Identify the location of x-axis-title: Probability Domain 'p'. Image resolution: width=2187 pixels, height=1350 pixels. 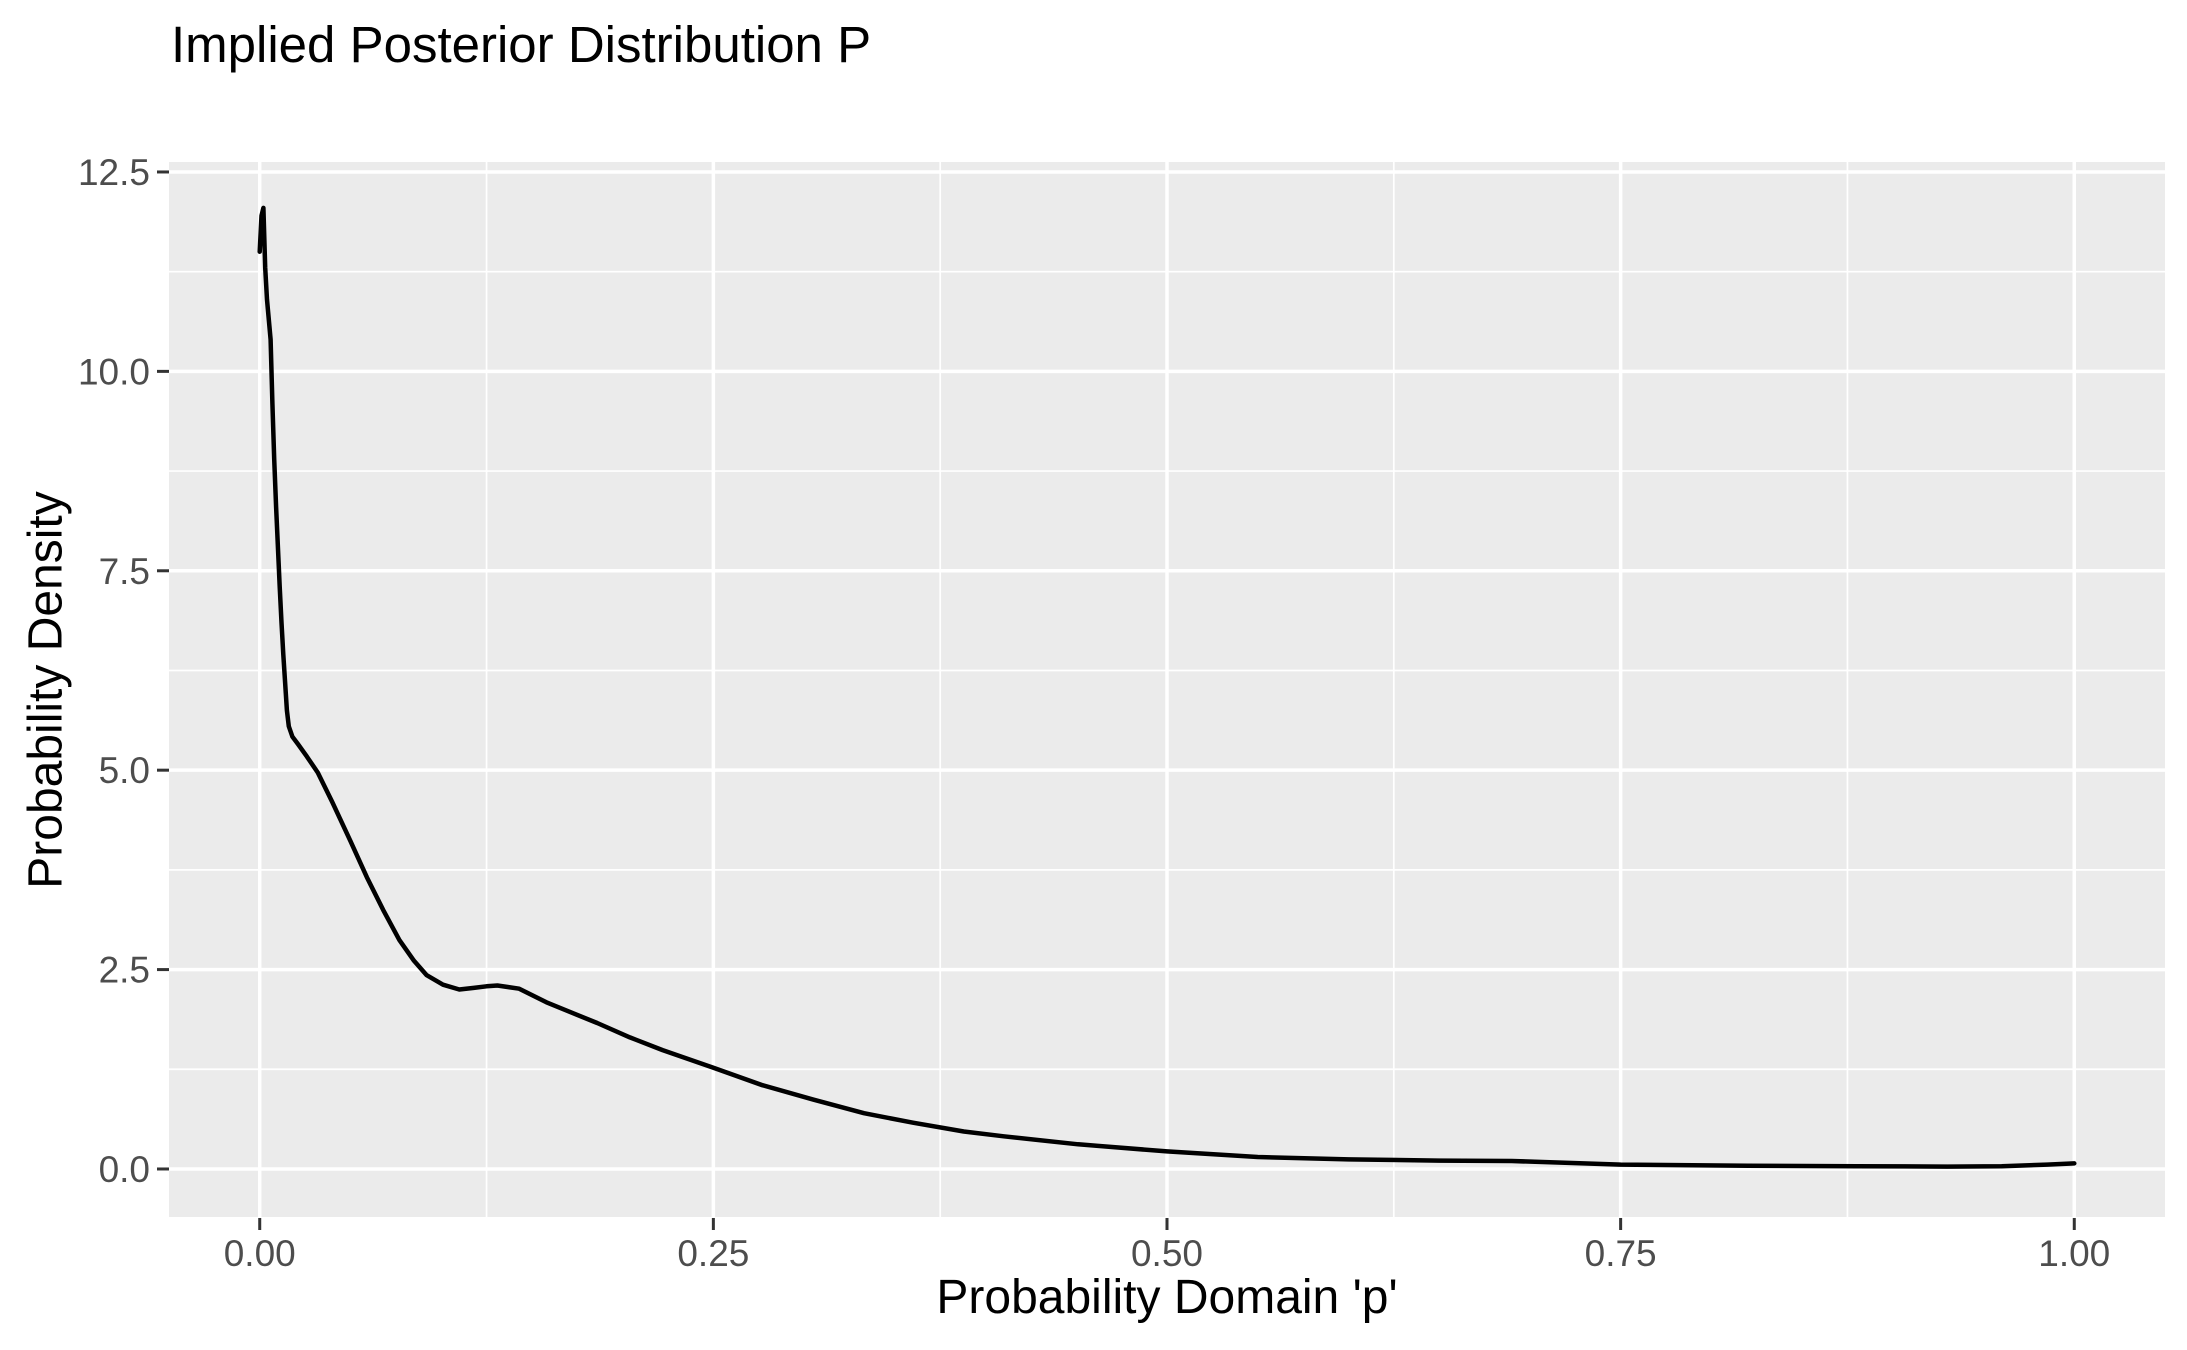
(1167, 1297).